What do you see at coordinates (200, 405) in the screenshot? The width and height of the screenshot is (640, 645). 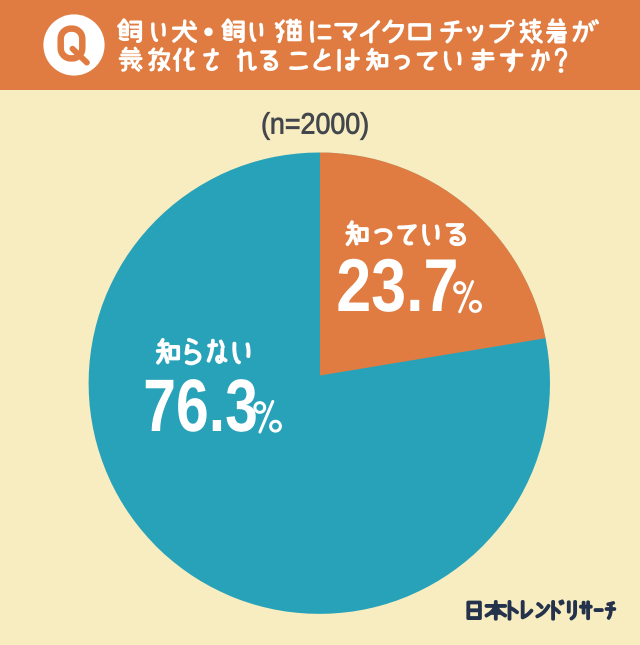 I see `svg-text: 76.3` at bounding box center [200, 405].